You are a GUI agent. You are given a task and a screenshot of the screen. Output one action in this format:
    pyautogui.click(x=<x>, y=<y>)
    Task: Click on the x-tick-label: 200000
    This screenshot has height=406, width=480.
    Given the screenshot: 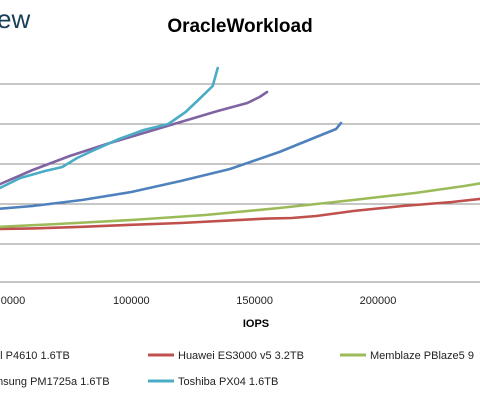 What is the action you would take?
    pyautogui.click(x=378, y=301)
    